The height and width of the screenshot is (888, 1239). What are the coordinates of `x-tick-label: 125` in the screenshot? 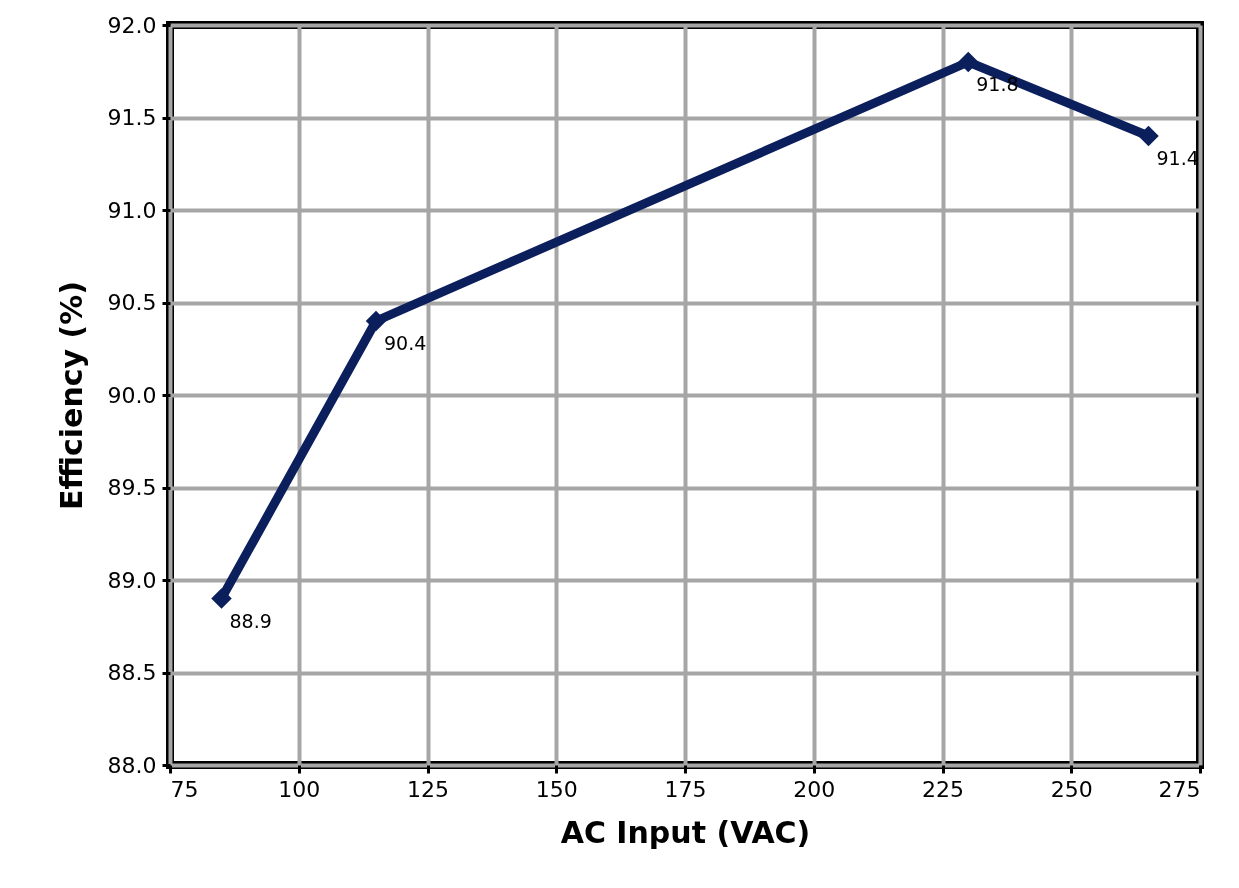 It's located at (428, 789).